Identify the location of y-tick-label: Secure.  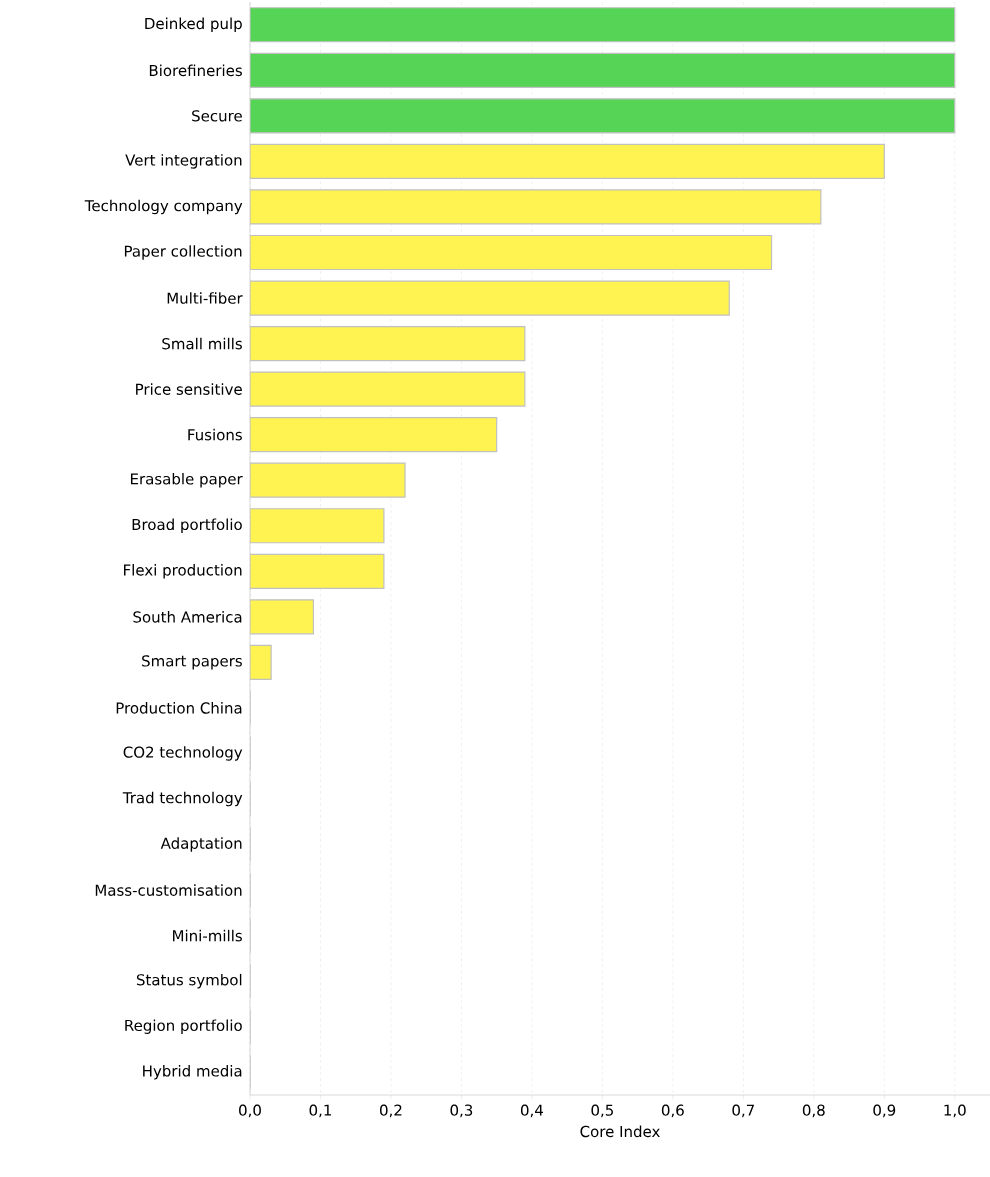
(217, 116).